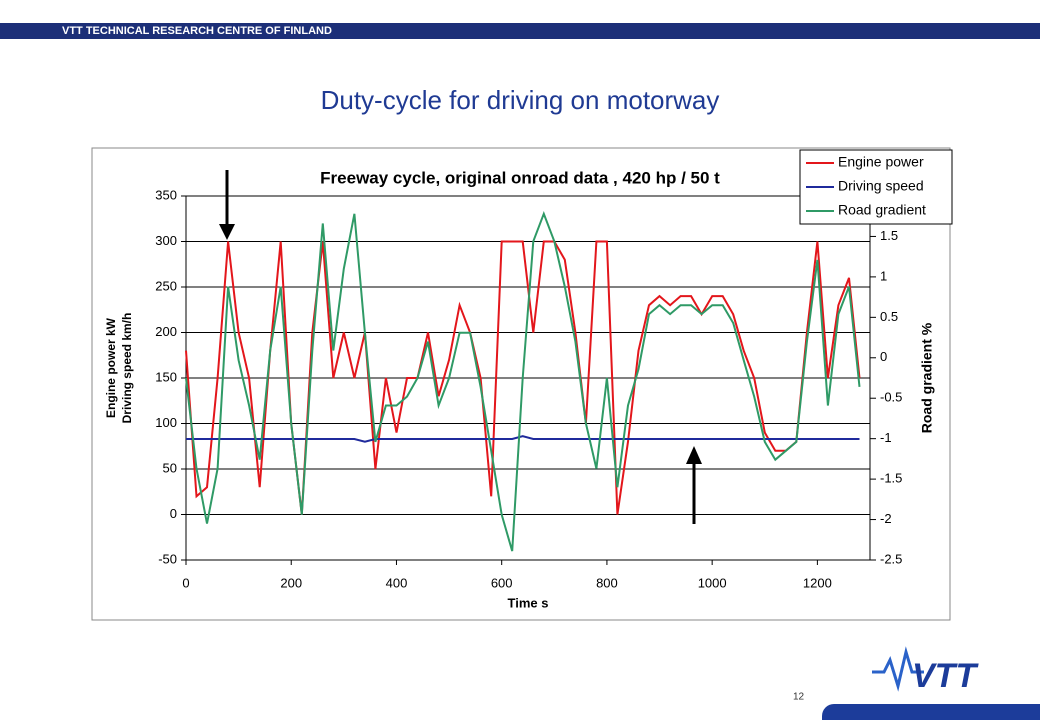 The image size is (1040, 725). Describe the element at coordinates (197, 31) in the screenshot. I see `header: VTT TECHNICAL RESEARCH CENTRE OF FINLAND` at that location.